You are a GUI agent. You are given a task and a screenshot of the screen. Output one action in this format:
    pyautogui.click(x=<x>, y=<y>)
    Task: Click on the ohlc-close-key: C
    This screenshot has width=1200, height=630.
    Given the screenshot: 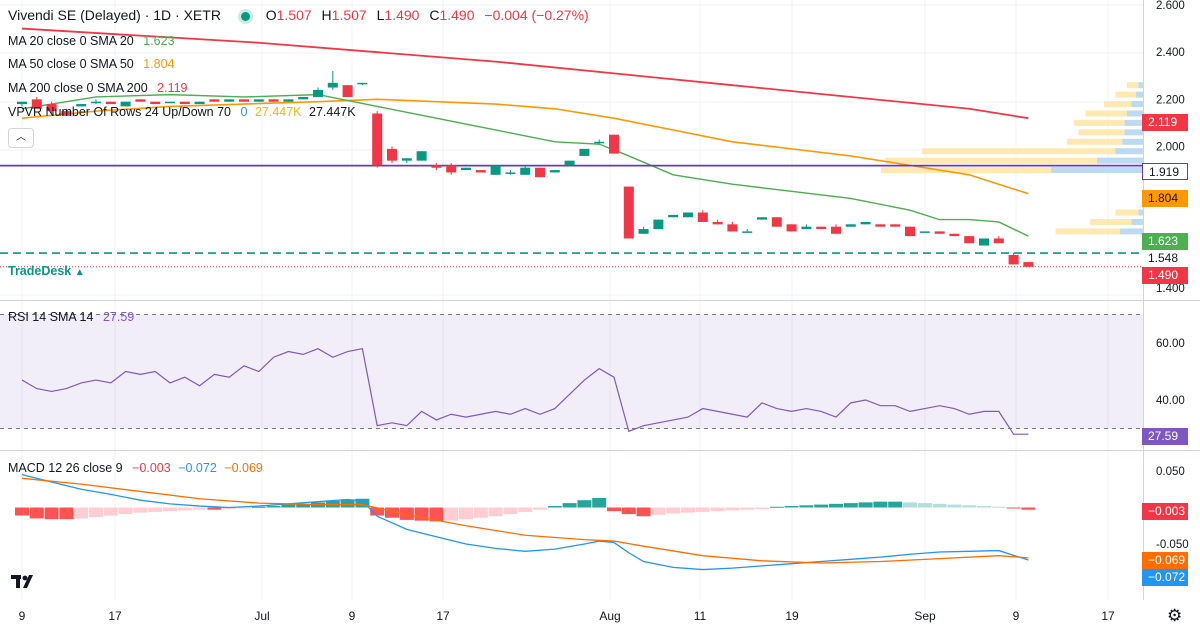 What is the action you would take?
    pyautogui.click(x=434, y=15)
    